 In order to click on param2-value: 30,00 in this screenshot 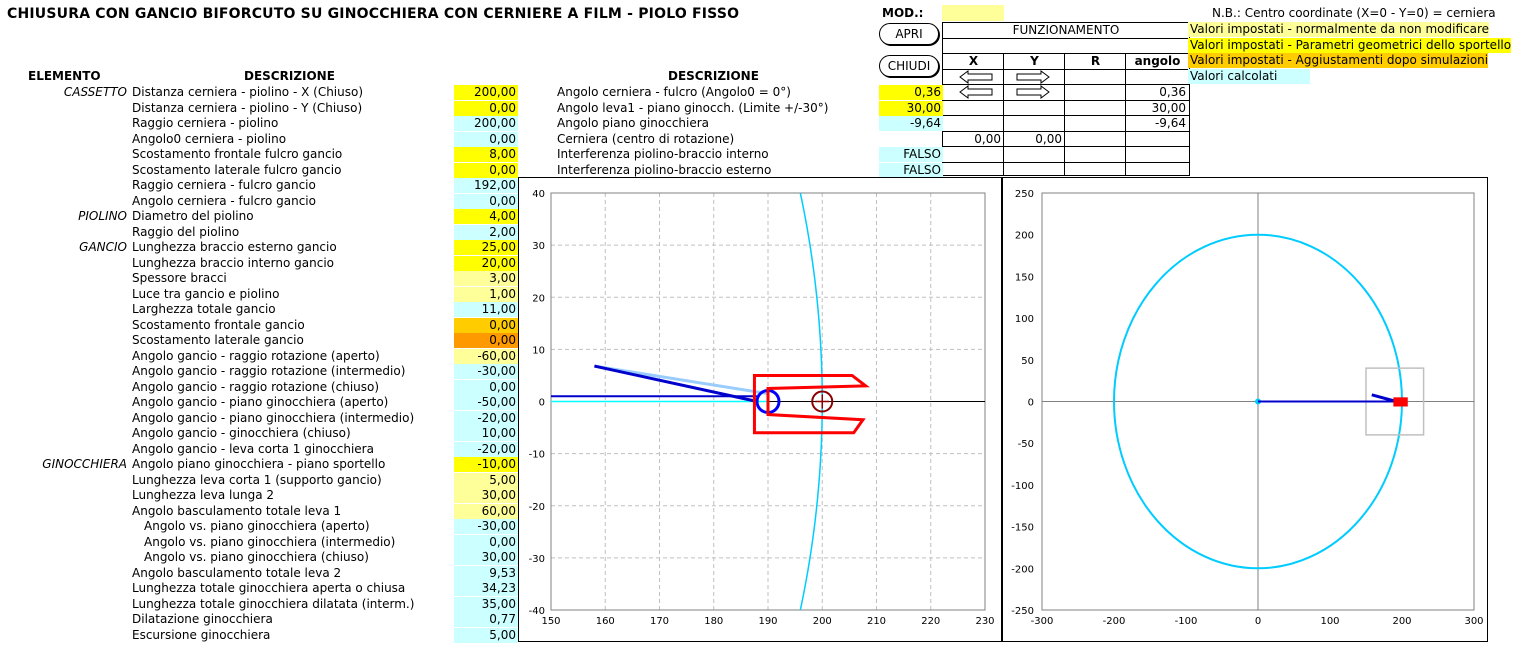, I will do `click(911, 108)`.